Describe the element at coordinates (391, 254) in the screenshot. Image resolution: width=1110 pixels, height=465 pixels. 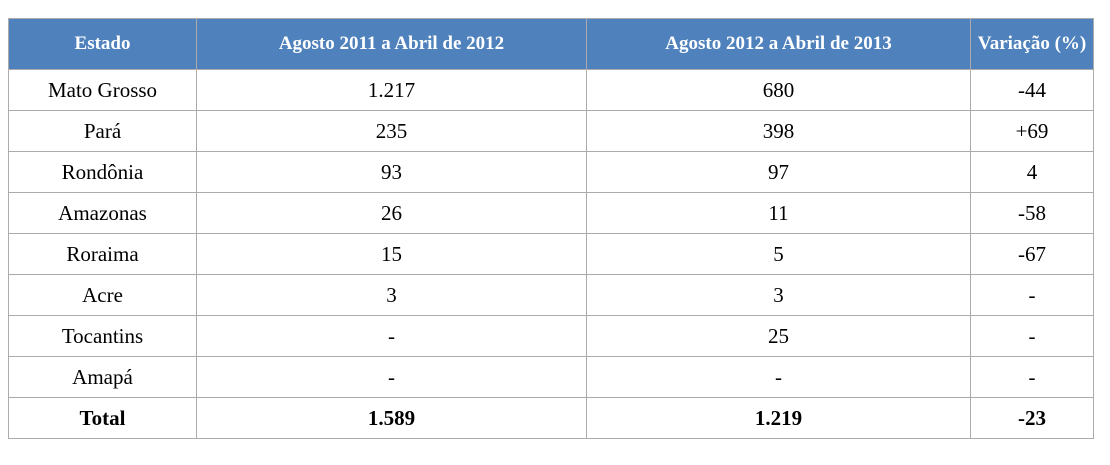
I see `cell-period-1: 15` at that location.